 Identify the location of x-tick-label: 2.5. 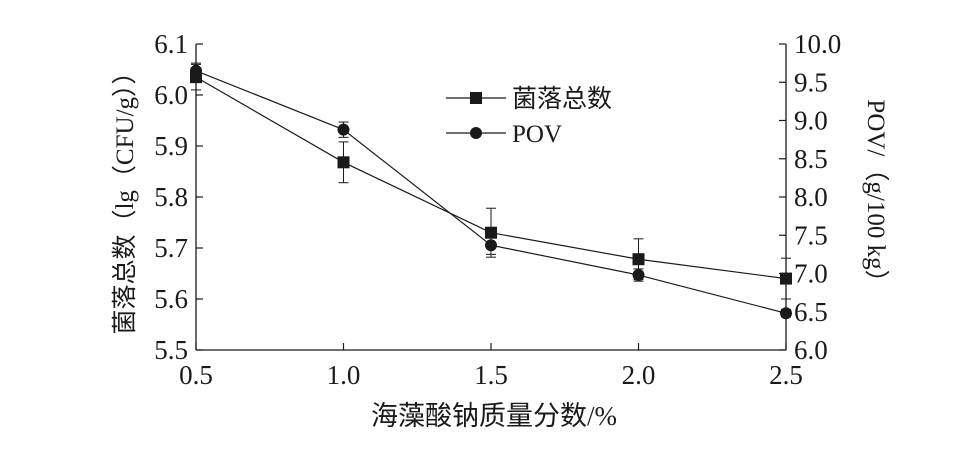
(786, 375).